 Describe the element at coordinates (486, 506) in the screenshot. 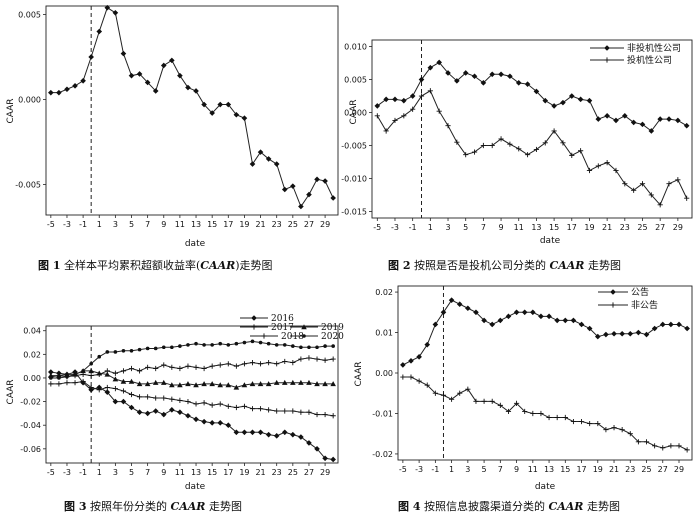

I see `chart-4-caption-text-a: 按照信息披露渠道分类的` at that location.